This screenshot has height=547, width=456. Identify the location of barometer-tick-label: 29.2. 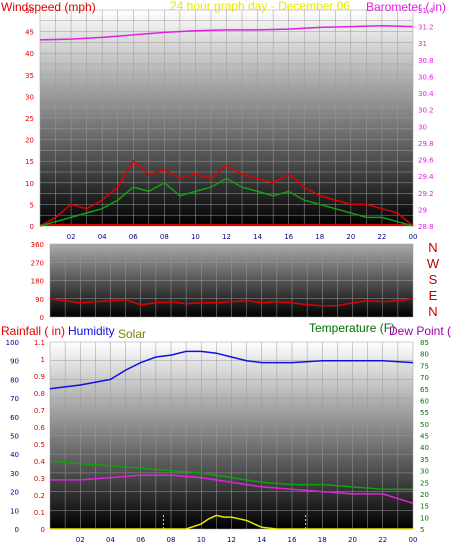
(426, 194).